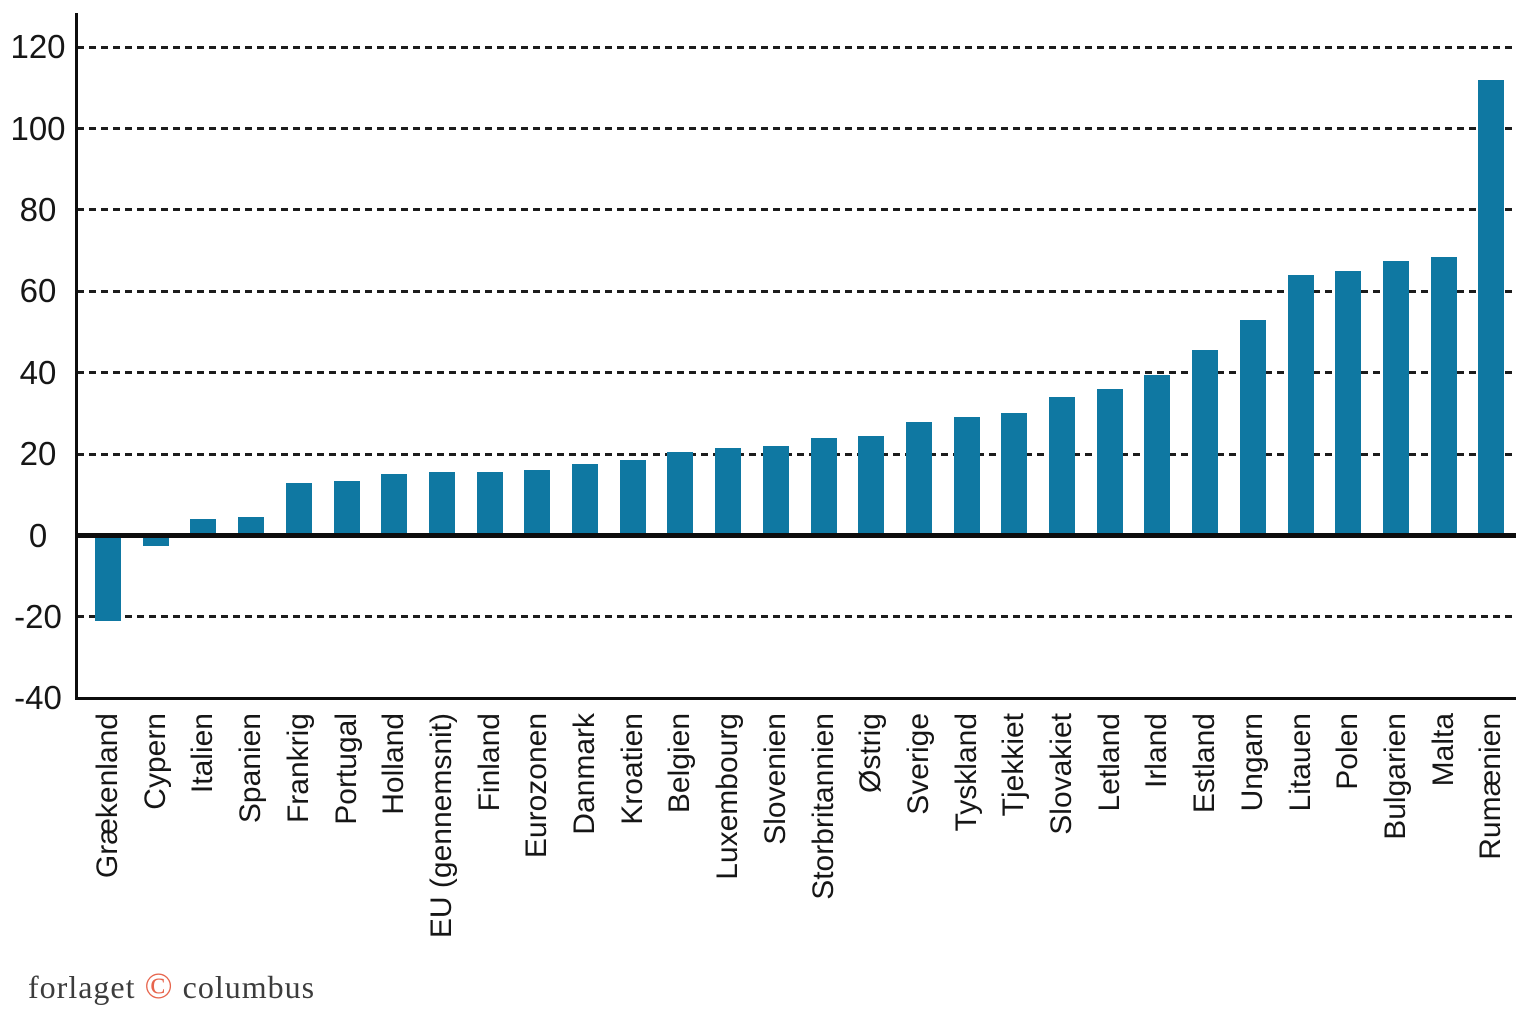 The width and height of the screenshot is (1535, 1010). What do you see at coordinates (918, 478) in the screenshot?
I see `bar-Sverige` at bounding box center [918, 478].